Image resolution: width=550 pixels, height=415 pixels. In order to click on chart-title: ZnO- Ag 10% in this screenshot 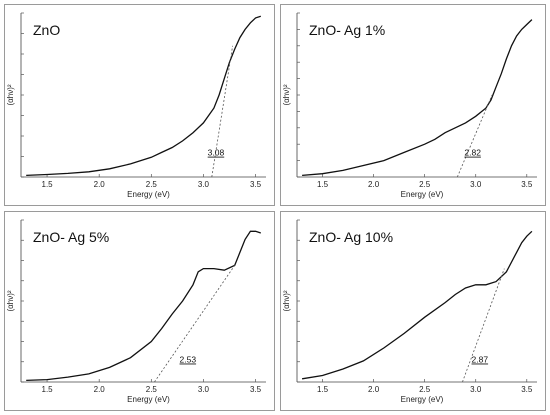, I will do `click(351, 237)`.